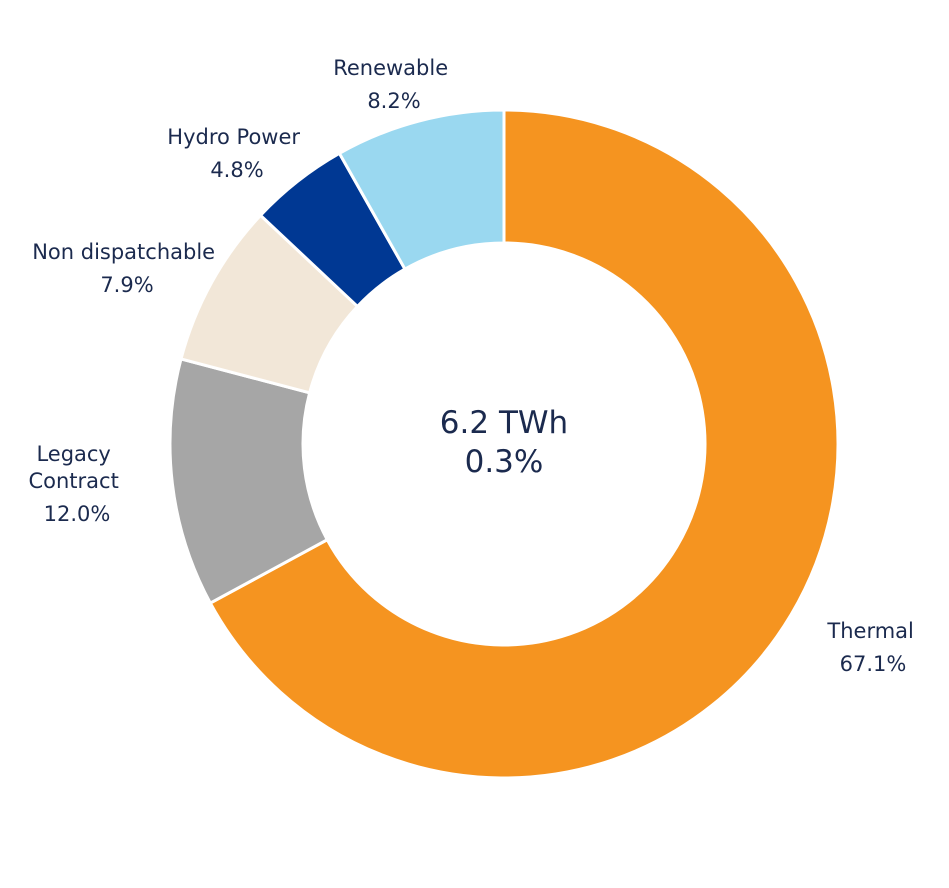  What do you see at coordinates (236, 153) in the screenshot?
I see `label-hydro-power: Hydro Power 4.8%` at bounding box center [236, 153].